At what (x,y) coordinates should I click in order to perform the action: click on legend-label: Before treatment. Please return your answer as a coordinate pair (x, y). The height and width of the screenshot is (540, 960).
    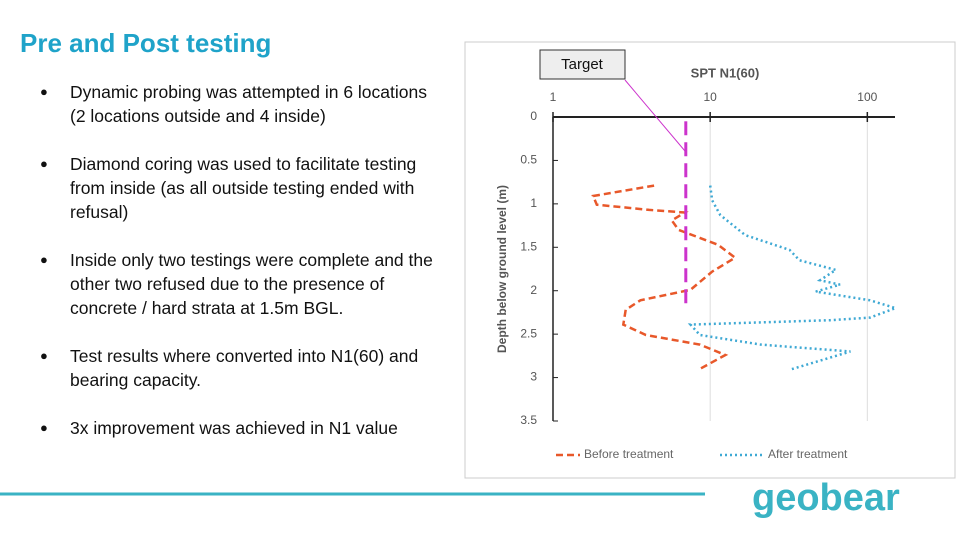
    Looking at the image, I should click on (629, 454).